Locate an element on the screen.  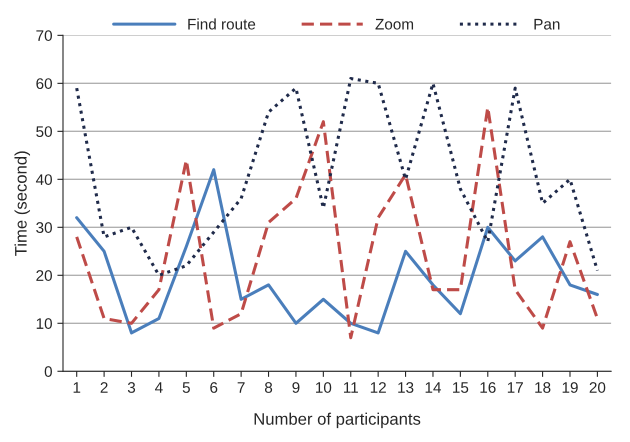
y-tick-label: 40 is located at coordinates (44, 180).